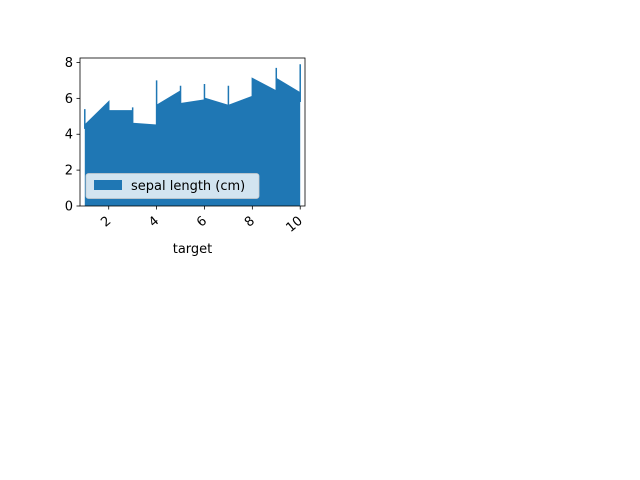 The height and width of the screenshot is (480, 640). Describe the element at coordinates (294, 225) in the screenshot. I see `x-tick-label: 10` at that location.